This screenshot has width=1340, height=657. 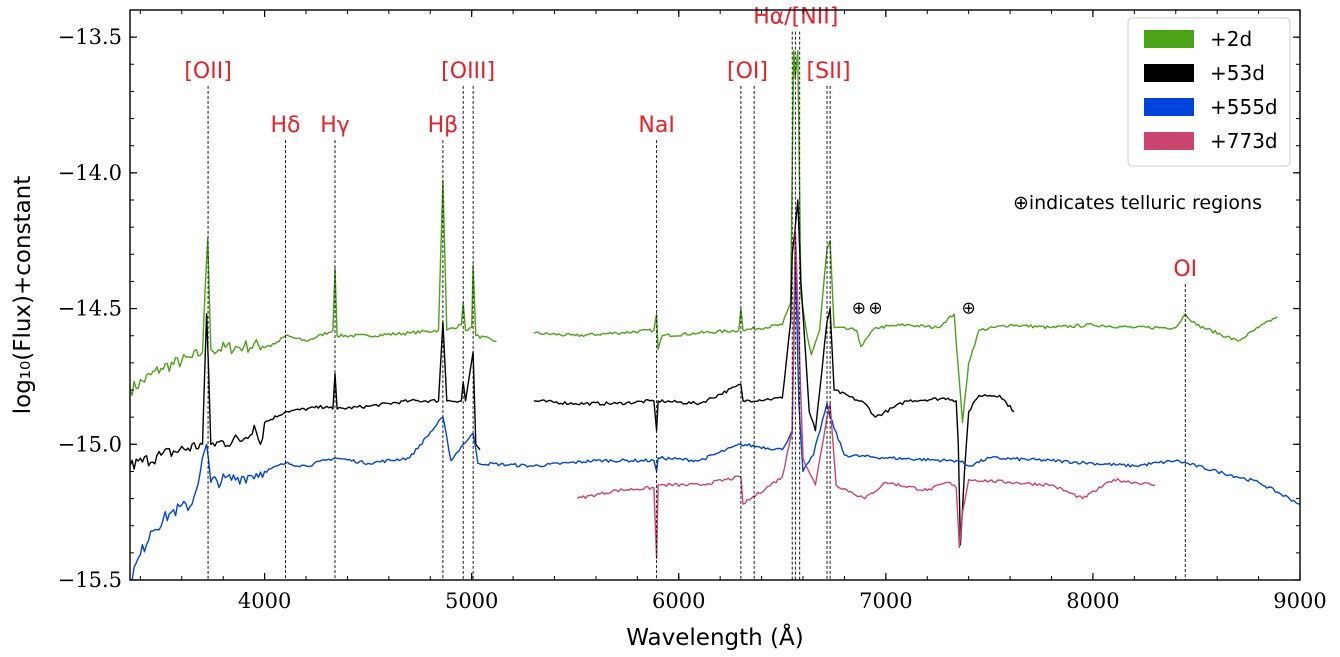 What do you see at coordinates (90, 37) in the screenshot?
I see `y-tick-label-4: −13.5` at bounding box center [90, 37].